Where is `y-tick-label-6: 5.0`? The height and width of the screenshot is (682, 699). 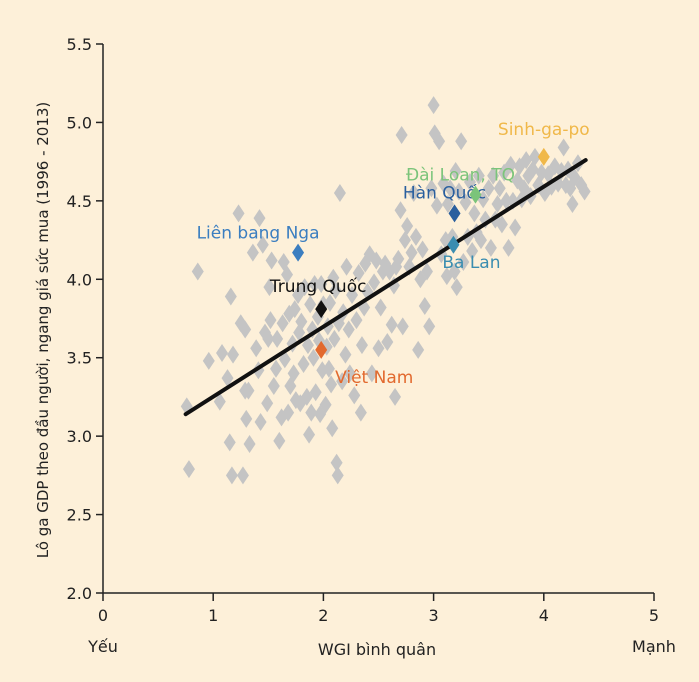
y-tick-label-6: 5.0 is located at coordinates (79, 122).